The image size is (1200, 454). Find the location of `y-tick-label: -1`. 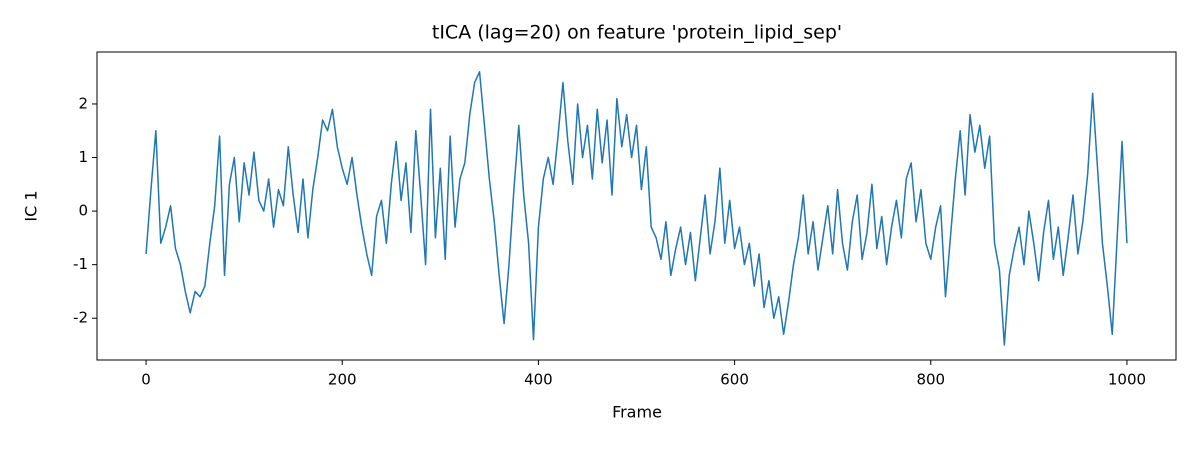

y-tick-label: -1 is located at coordinates (80, 264).